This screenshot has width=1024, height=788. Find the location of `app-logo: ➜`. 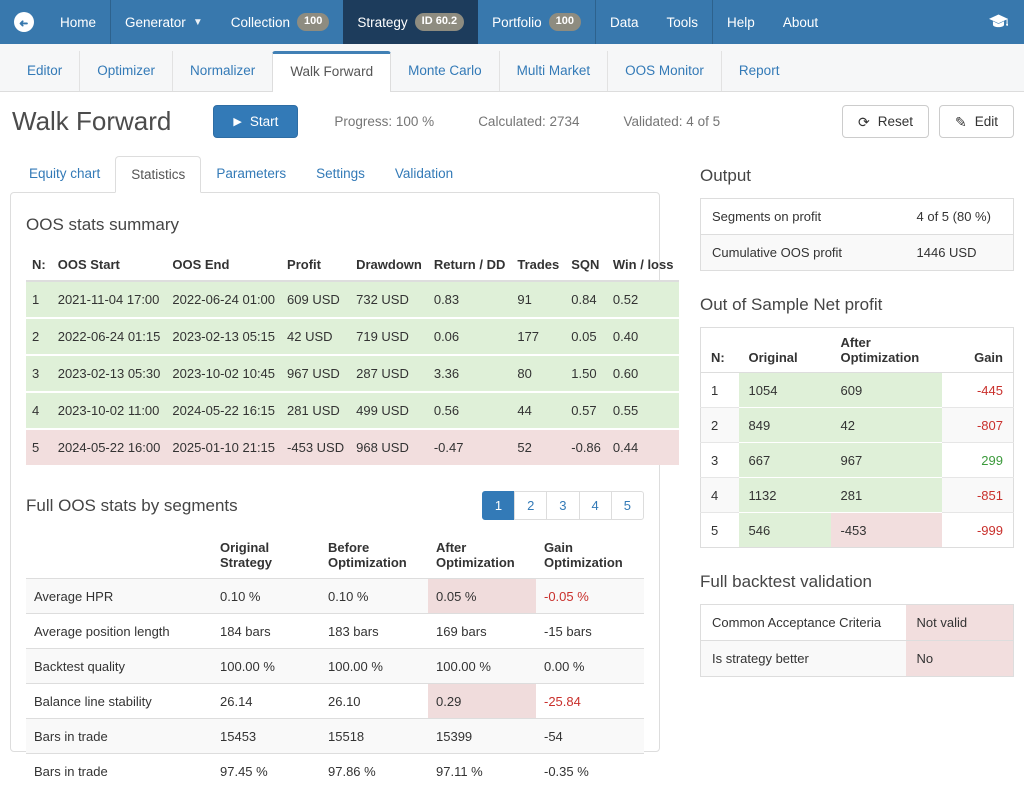

app-logo: ➜ is located at coordinates (23, 22).